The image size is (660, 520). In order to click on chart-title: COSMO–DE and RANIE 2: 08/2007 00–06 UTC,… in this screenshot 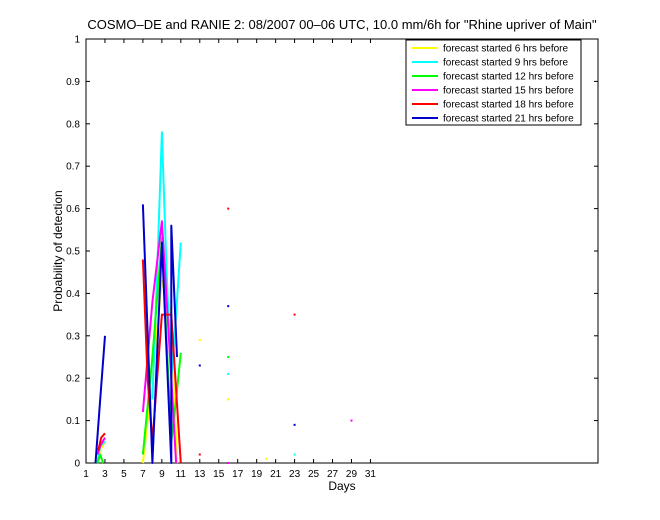, I will do `click(342, 24)`.